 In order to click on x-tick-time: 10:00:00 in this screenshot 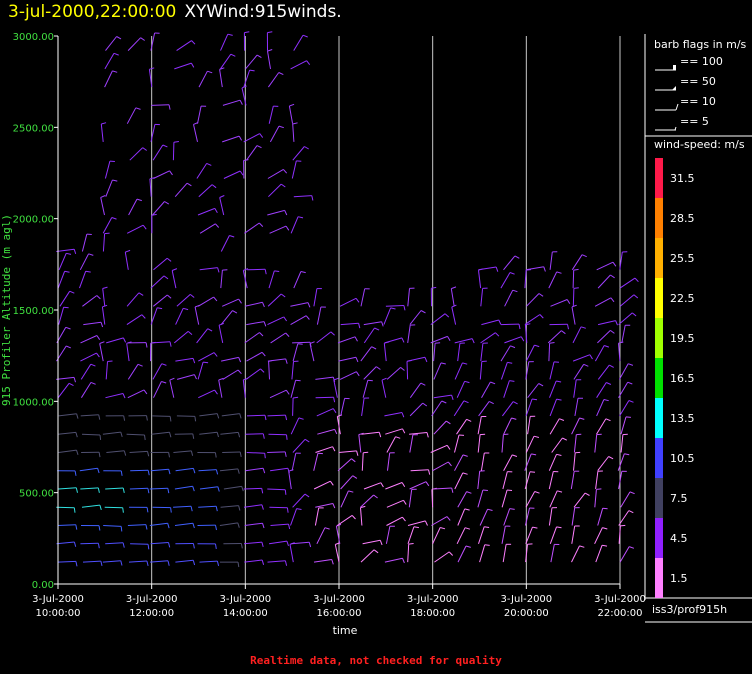, I will do `click(58, 613)`.